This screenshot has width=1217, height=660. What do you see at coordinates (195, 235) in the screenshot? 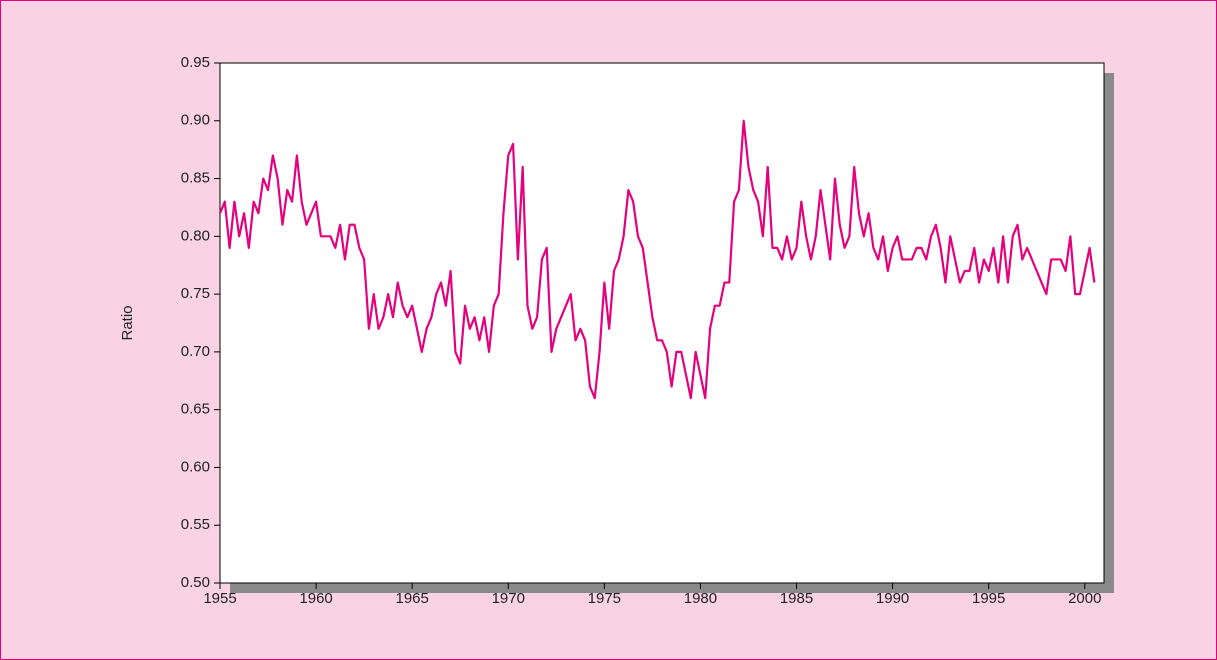
I see `y-tick-label: 0.80` at bounding box center [195, 235].